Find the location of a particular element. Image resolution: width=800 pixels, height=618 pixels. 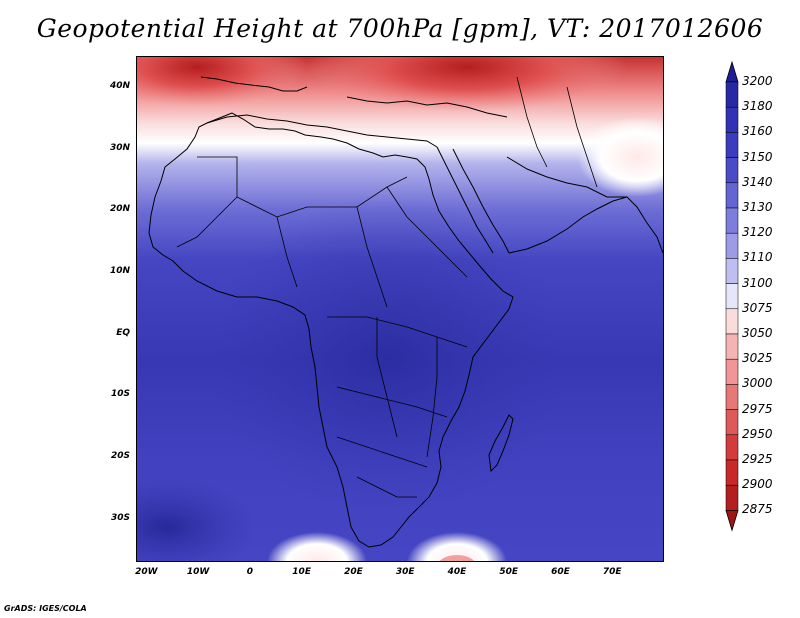

lon-tick-label: 20W is located at coordinates (146, 572).